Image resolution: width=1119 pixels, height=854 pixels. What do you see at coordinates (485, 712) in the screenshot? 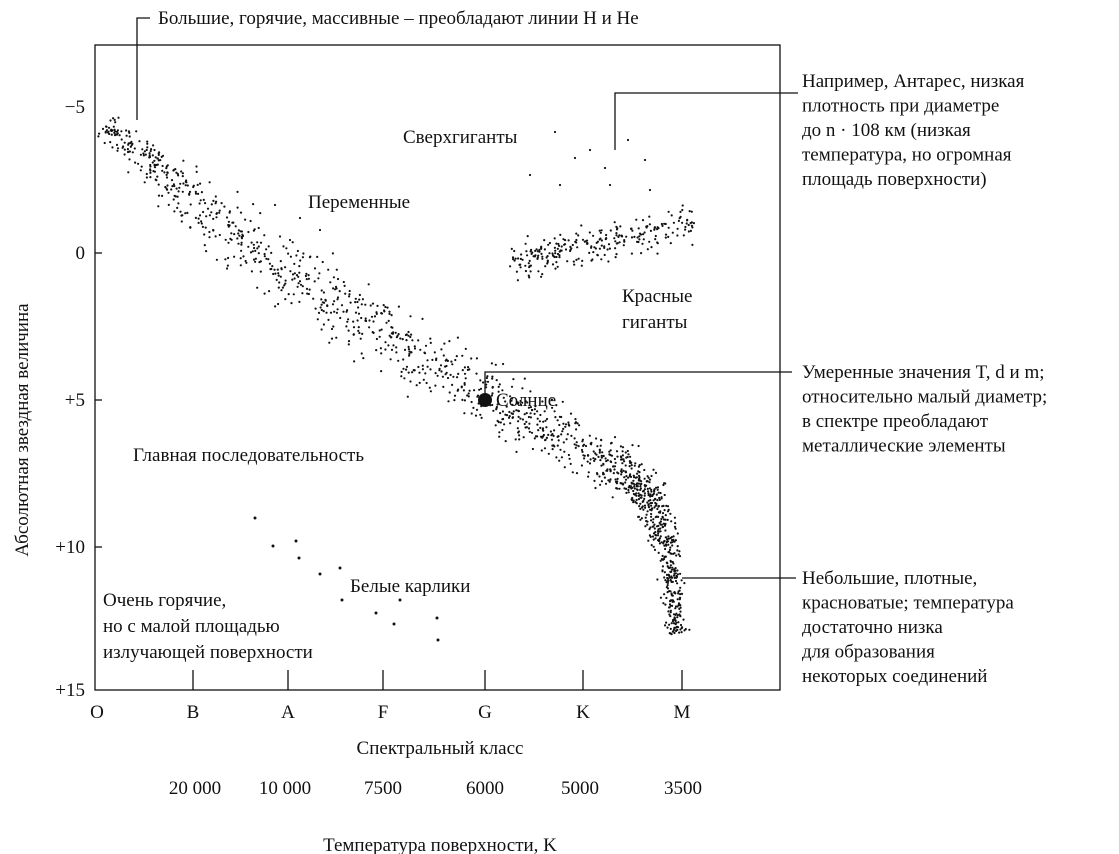
I see `x-tick-label: G` at bounding box center [485, 712].